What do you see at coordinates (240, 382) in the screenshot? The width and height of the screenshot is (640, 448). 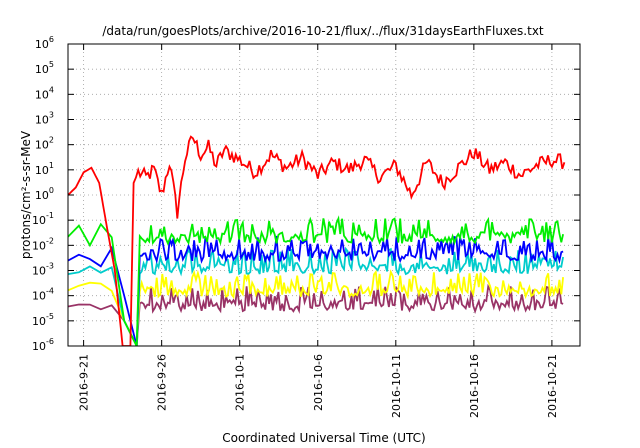 I see `x-tick-label: 2016-10-1` at bounding box center [240, 382].